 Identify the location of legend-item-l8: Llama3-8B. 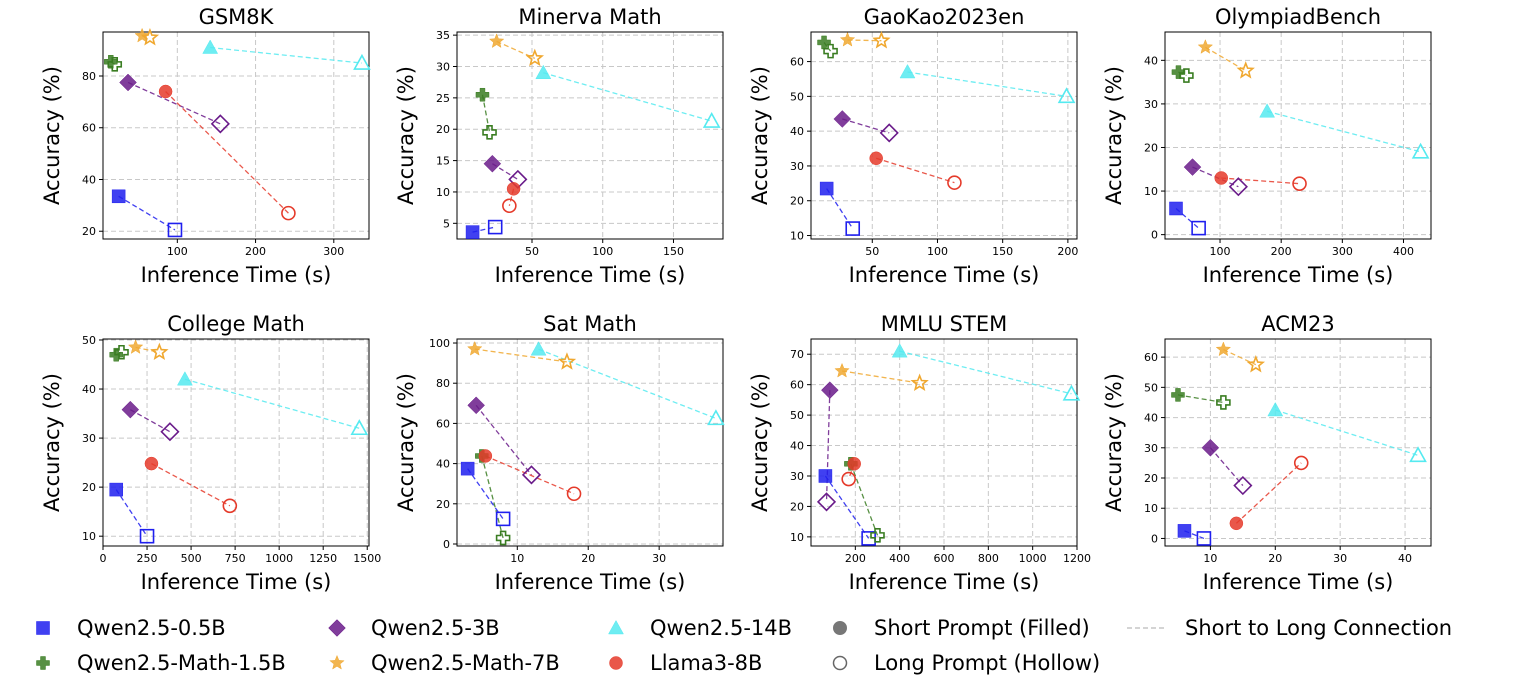
(685, 663).